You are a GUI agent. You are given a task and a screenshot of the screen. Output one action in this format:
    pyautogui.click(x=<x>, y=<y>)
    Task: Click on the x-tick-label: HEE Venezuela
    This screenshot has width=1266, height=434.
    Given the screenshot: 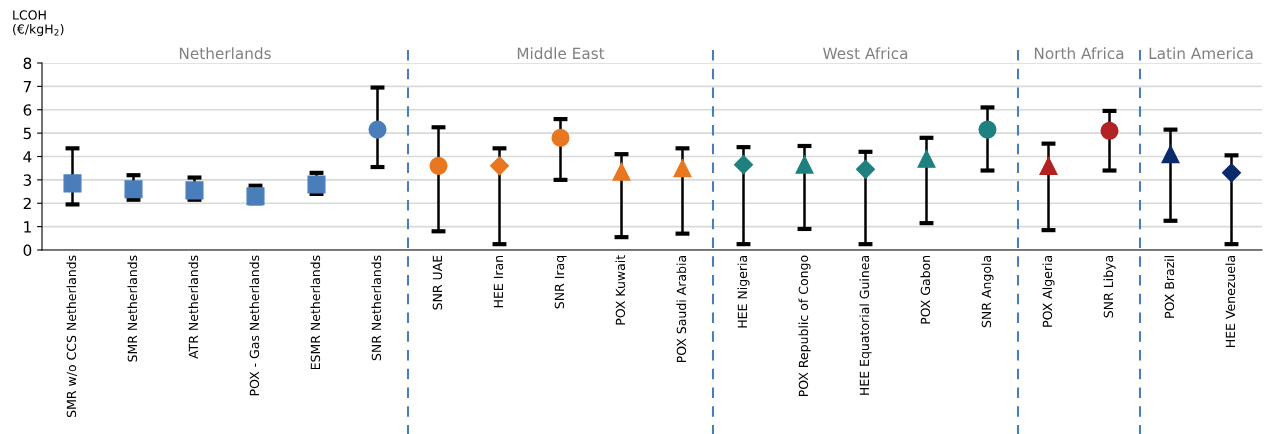 What is the action you would take?
    pyautogui.click(x=1230, y=301)
    